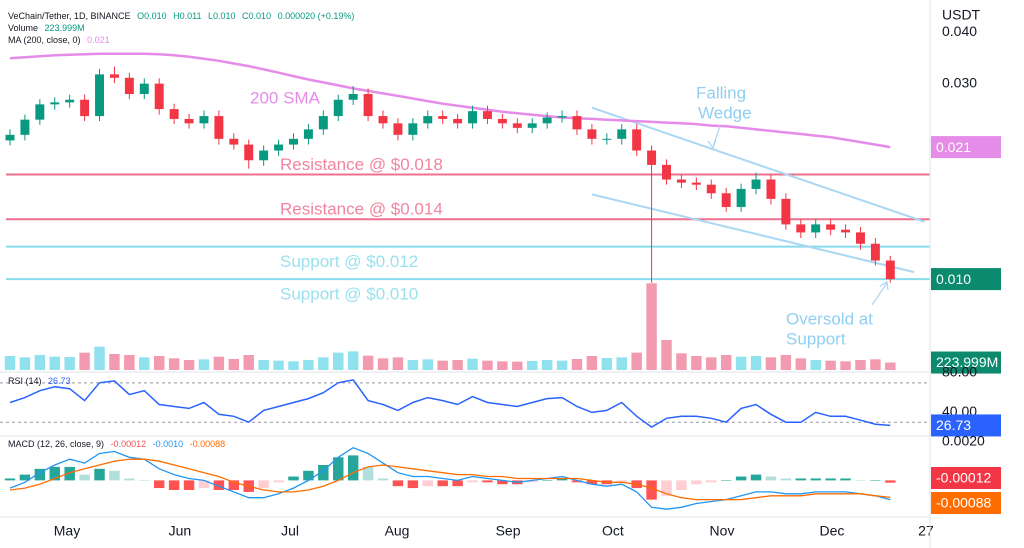 The height and width of the screenshot is (548, 1024). Describe the element at coordinates (361, 209) in the screenshot. I see `level-label: Resistance @ $0.014` at that location.